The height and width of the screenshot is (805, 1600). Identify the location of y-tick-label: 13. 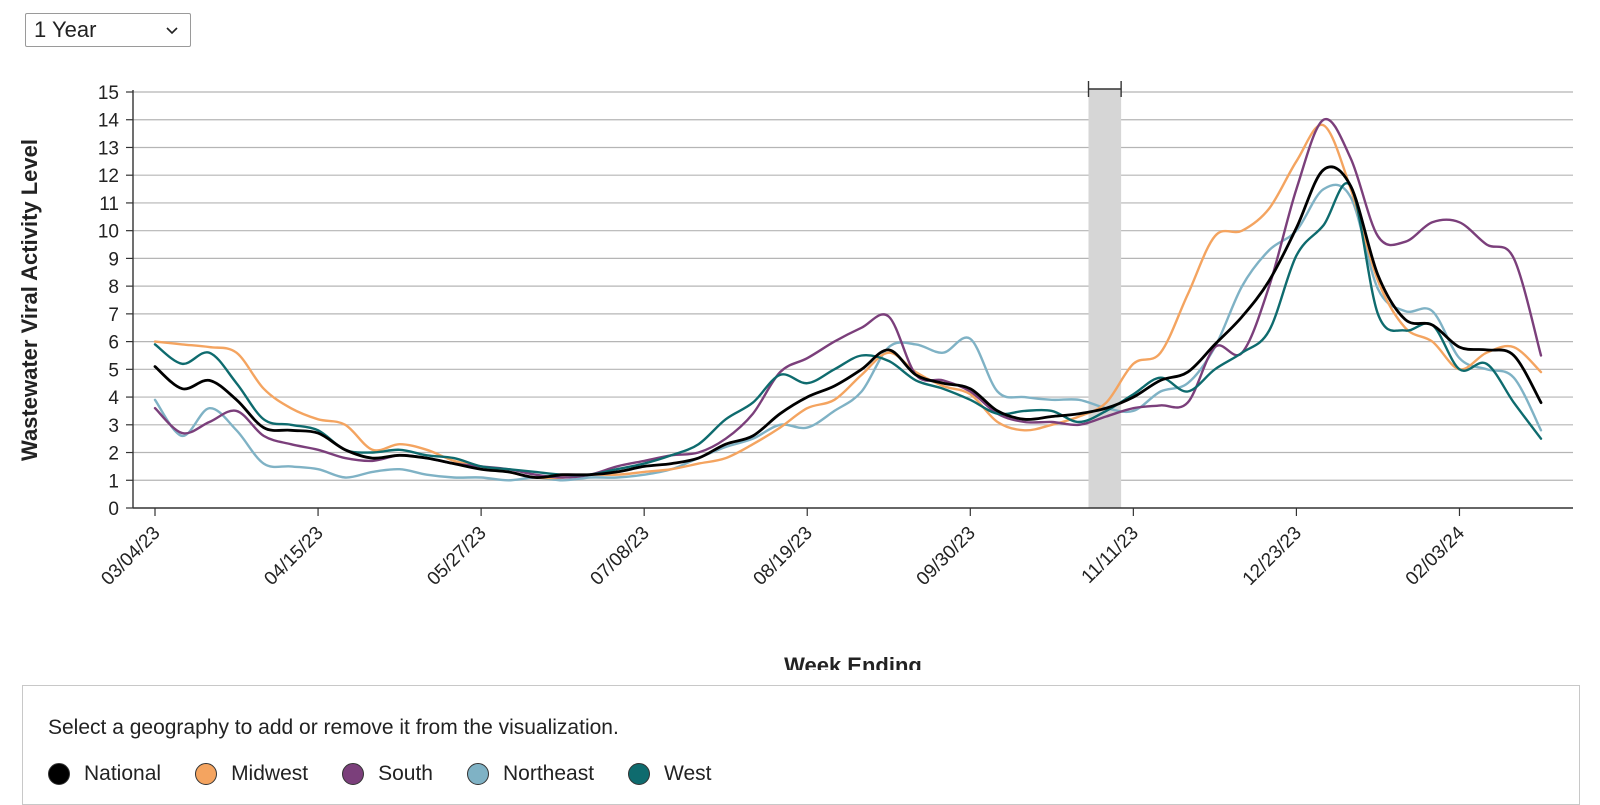
(108, 148).